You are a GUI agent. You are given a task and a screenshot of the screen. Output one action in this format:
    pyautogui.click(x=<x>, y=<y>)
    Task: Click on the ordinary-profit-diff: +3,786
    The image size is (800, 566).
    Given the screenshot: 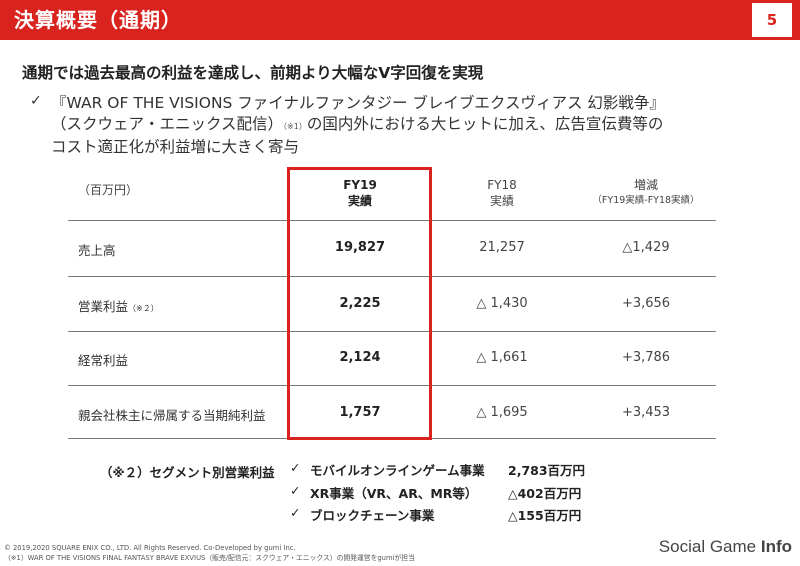 What is the action you would take?
    pyautogui.click(x=646, y=357)
    